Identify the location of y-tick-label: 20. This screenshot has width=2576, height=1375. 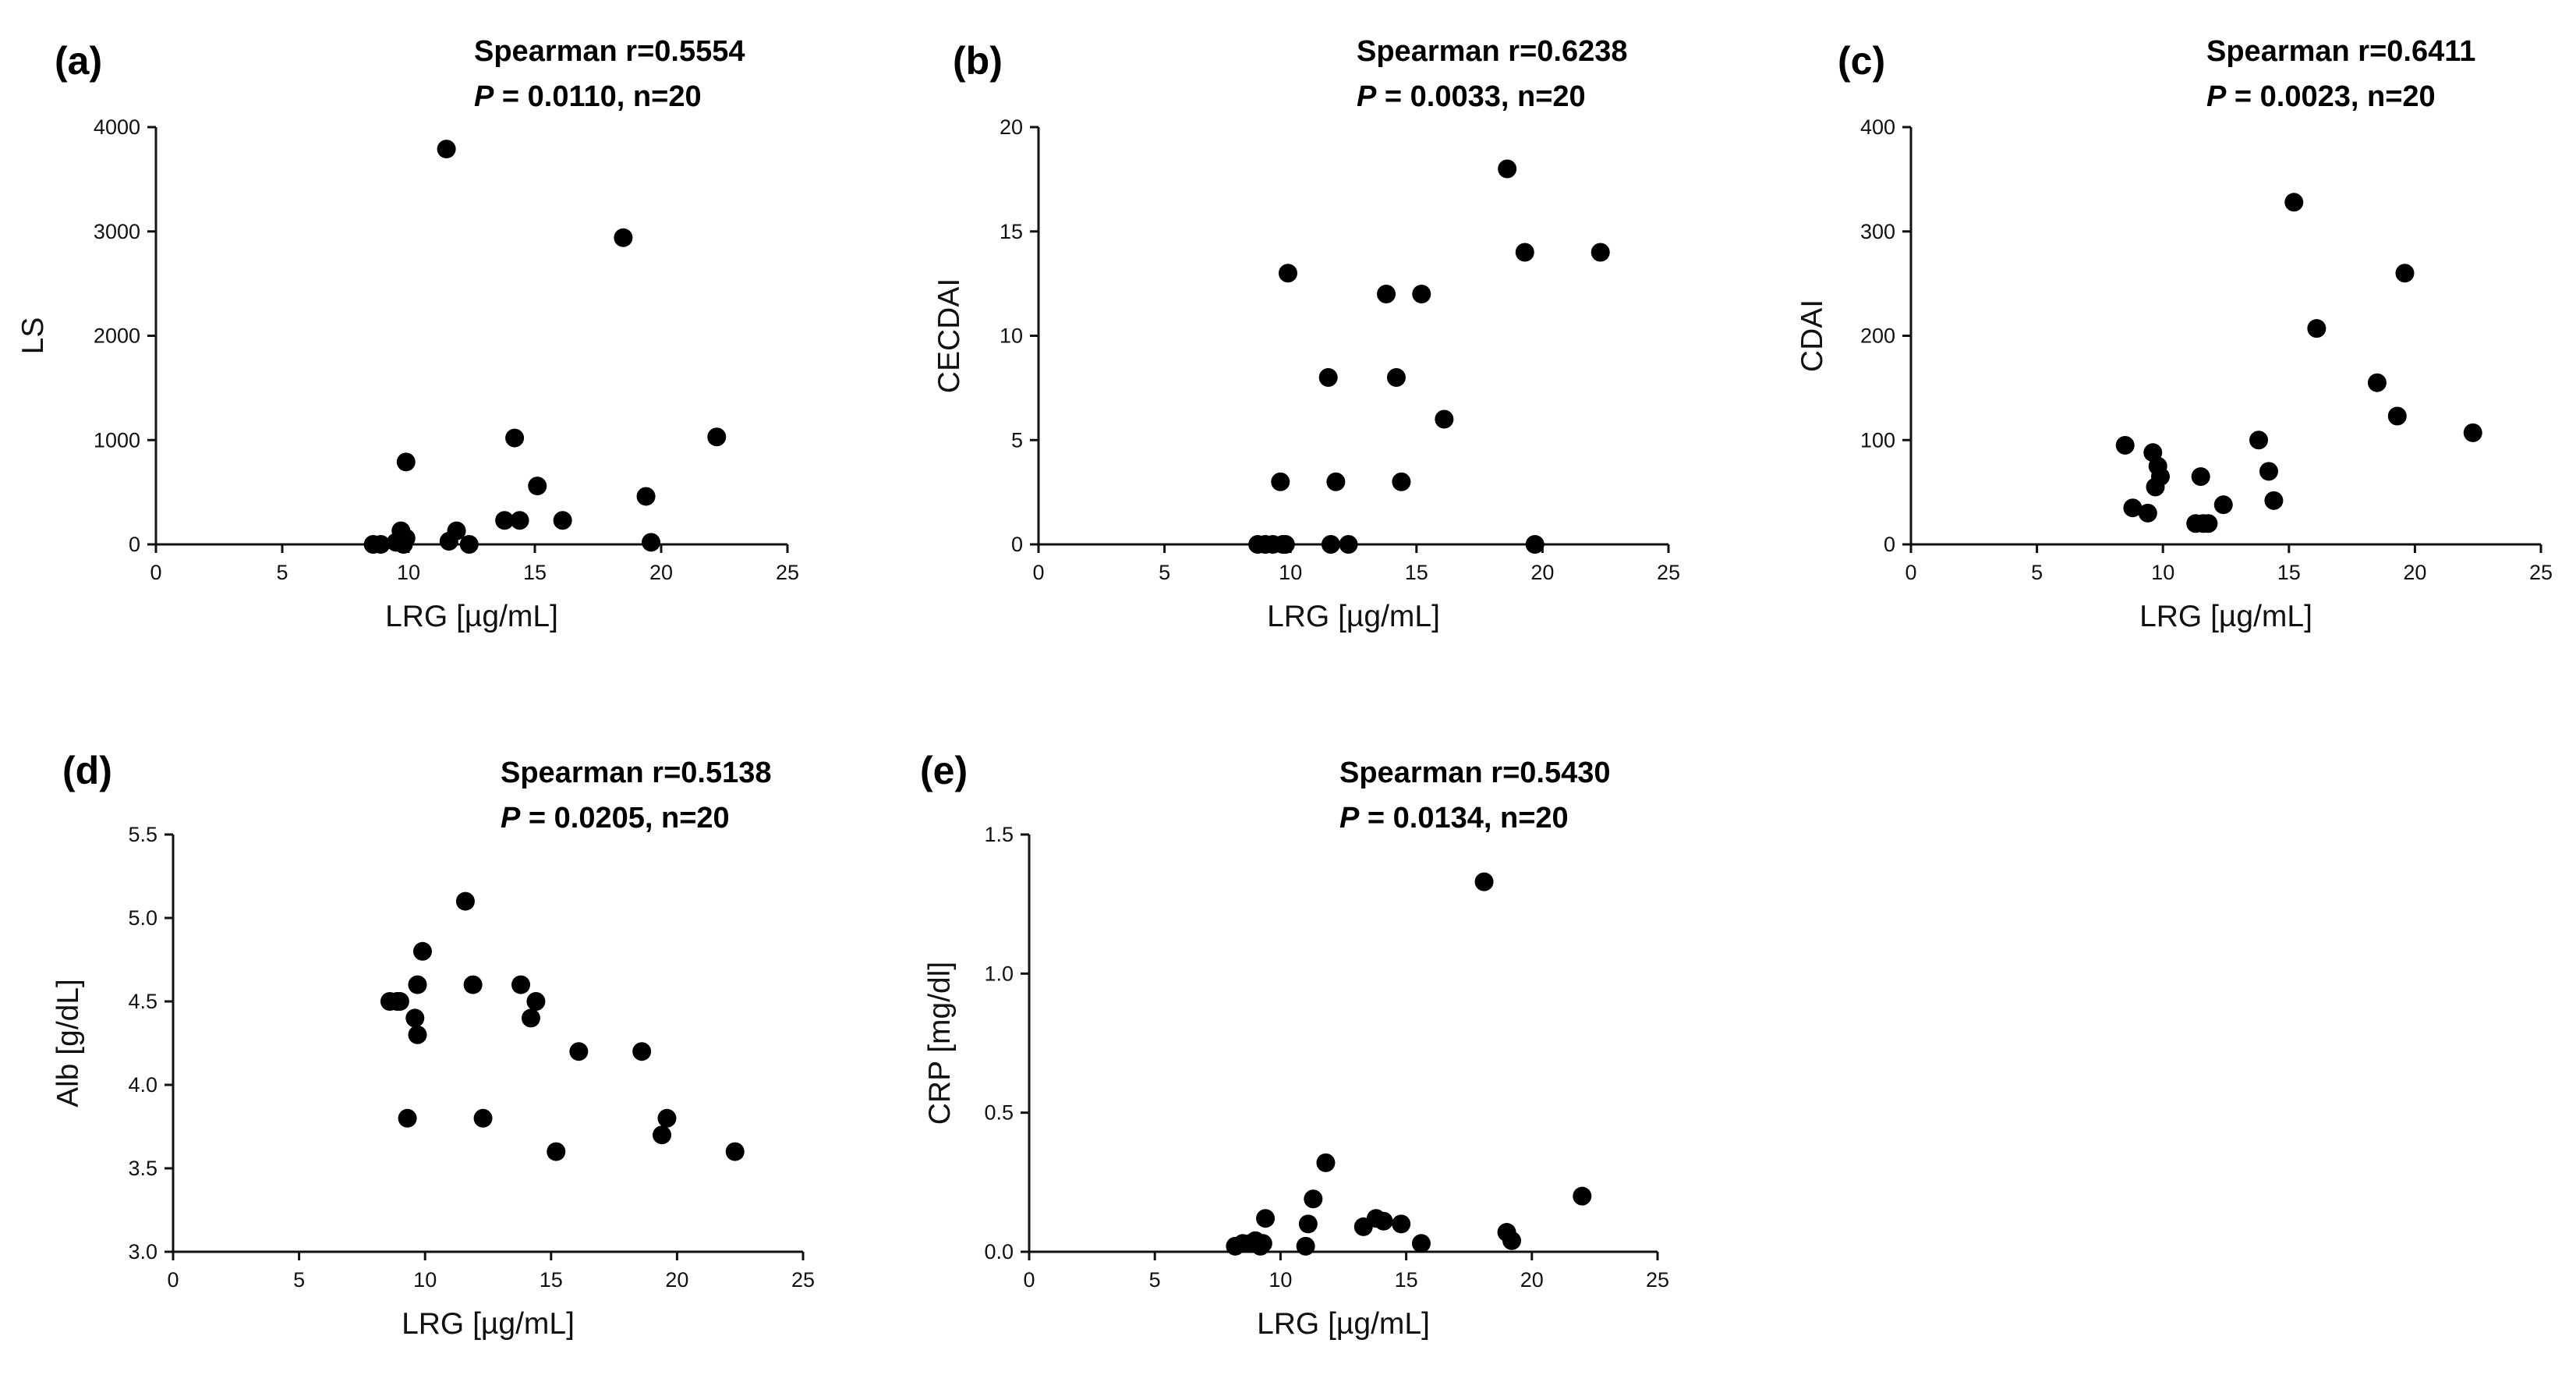
(1011, 127).